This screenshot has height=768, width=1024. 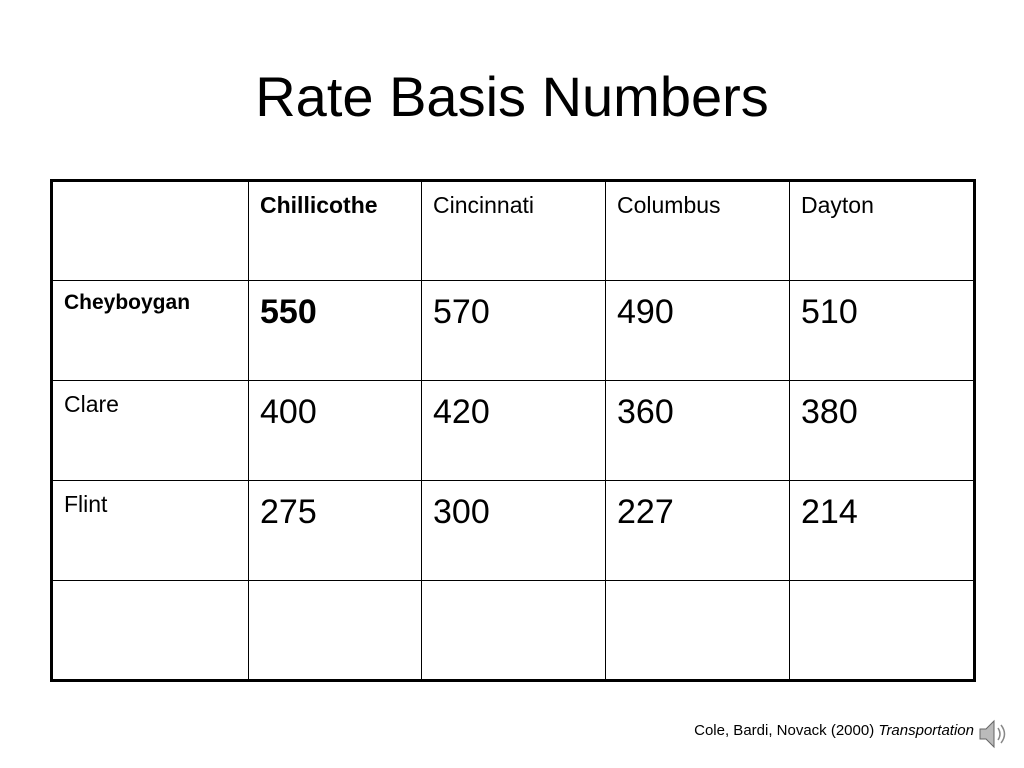 What do you see at coordinates (697, 330) in the screenshot?
I see `rate-cell: 490` at bounding box center [697, 330].